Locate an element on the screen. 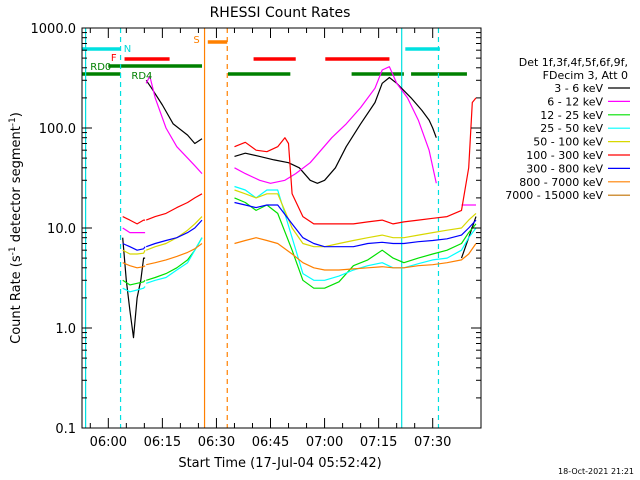  y-tick-label: 100.0 is located at coordinates (57, 129).